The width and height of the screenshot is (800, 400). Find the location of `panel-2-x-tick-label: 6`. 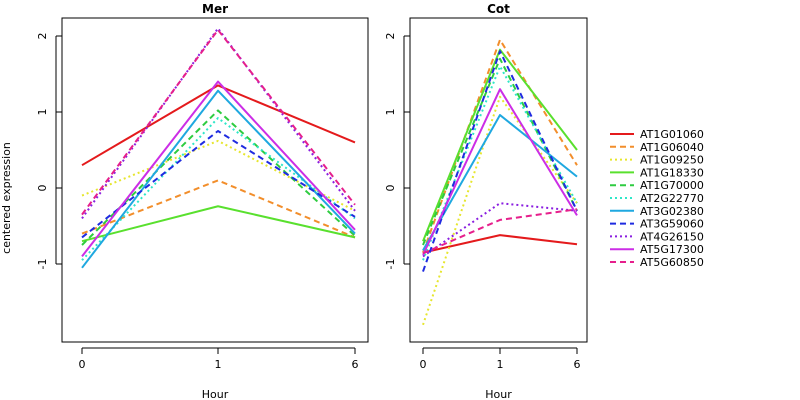

panel-2-x-tick-label: 6 is located at coordinates (577, 364).